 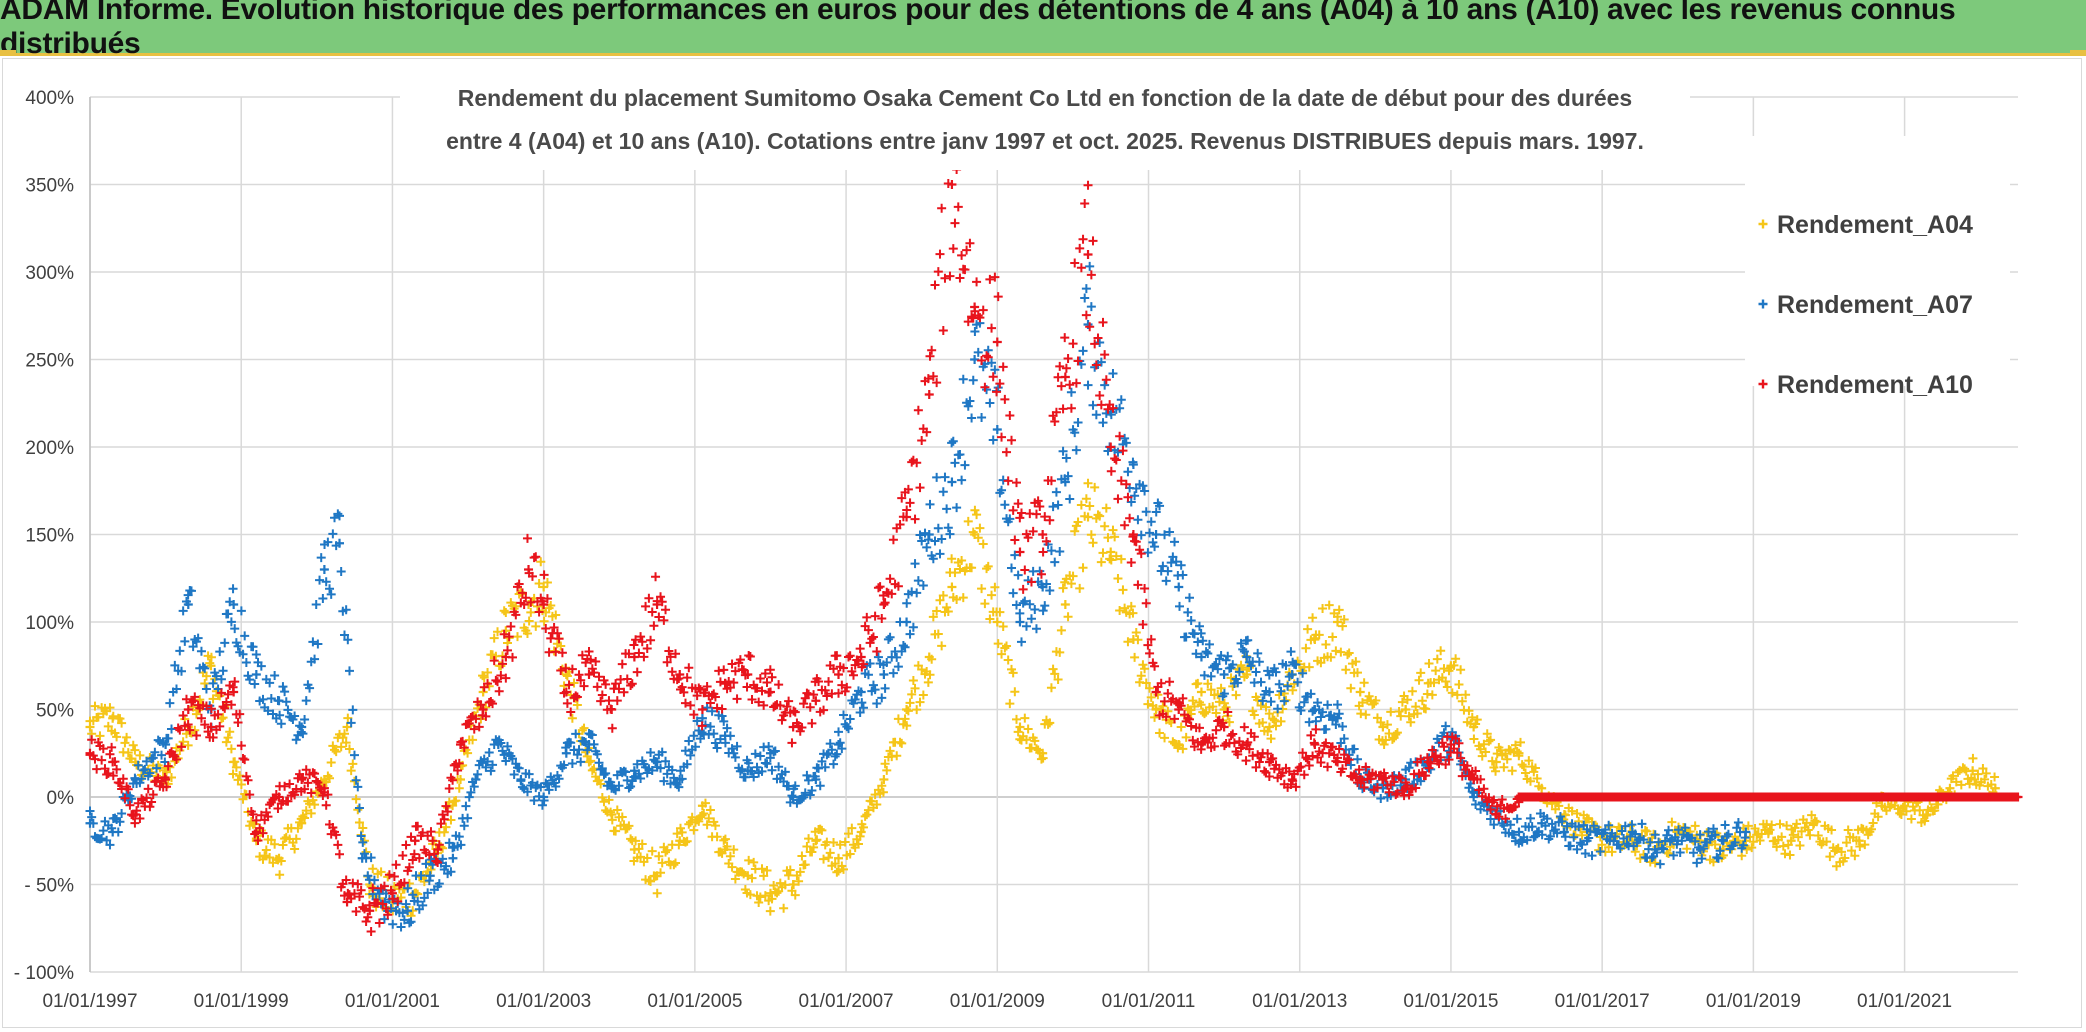 What do you see at coordinates (49, 186) in the screenshot?
I see `y-tick-label: 350%` at bounding box center [49, 186].